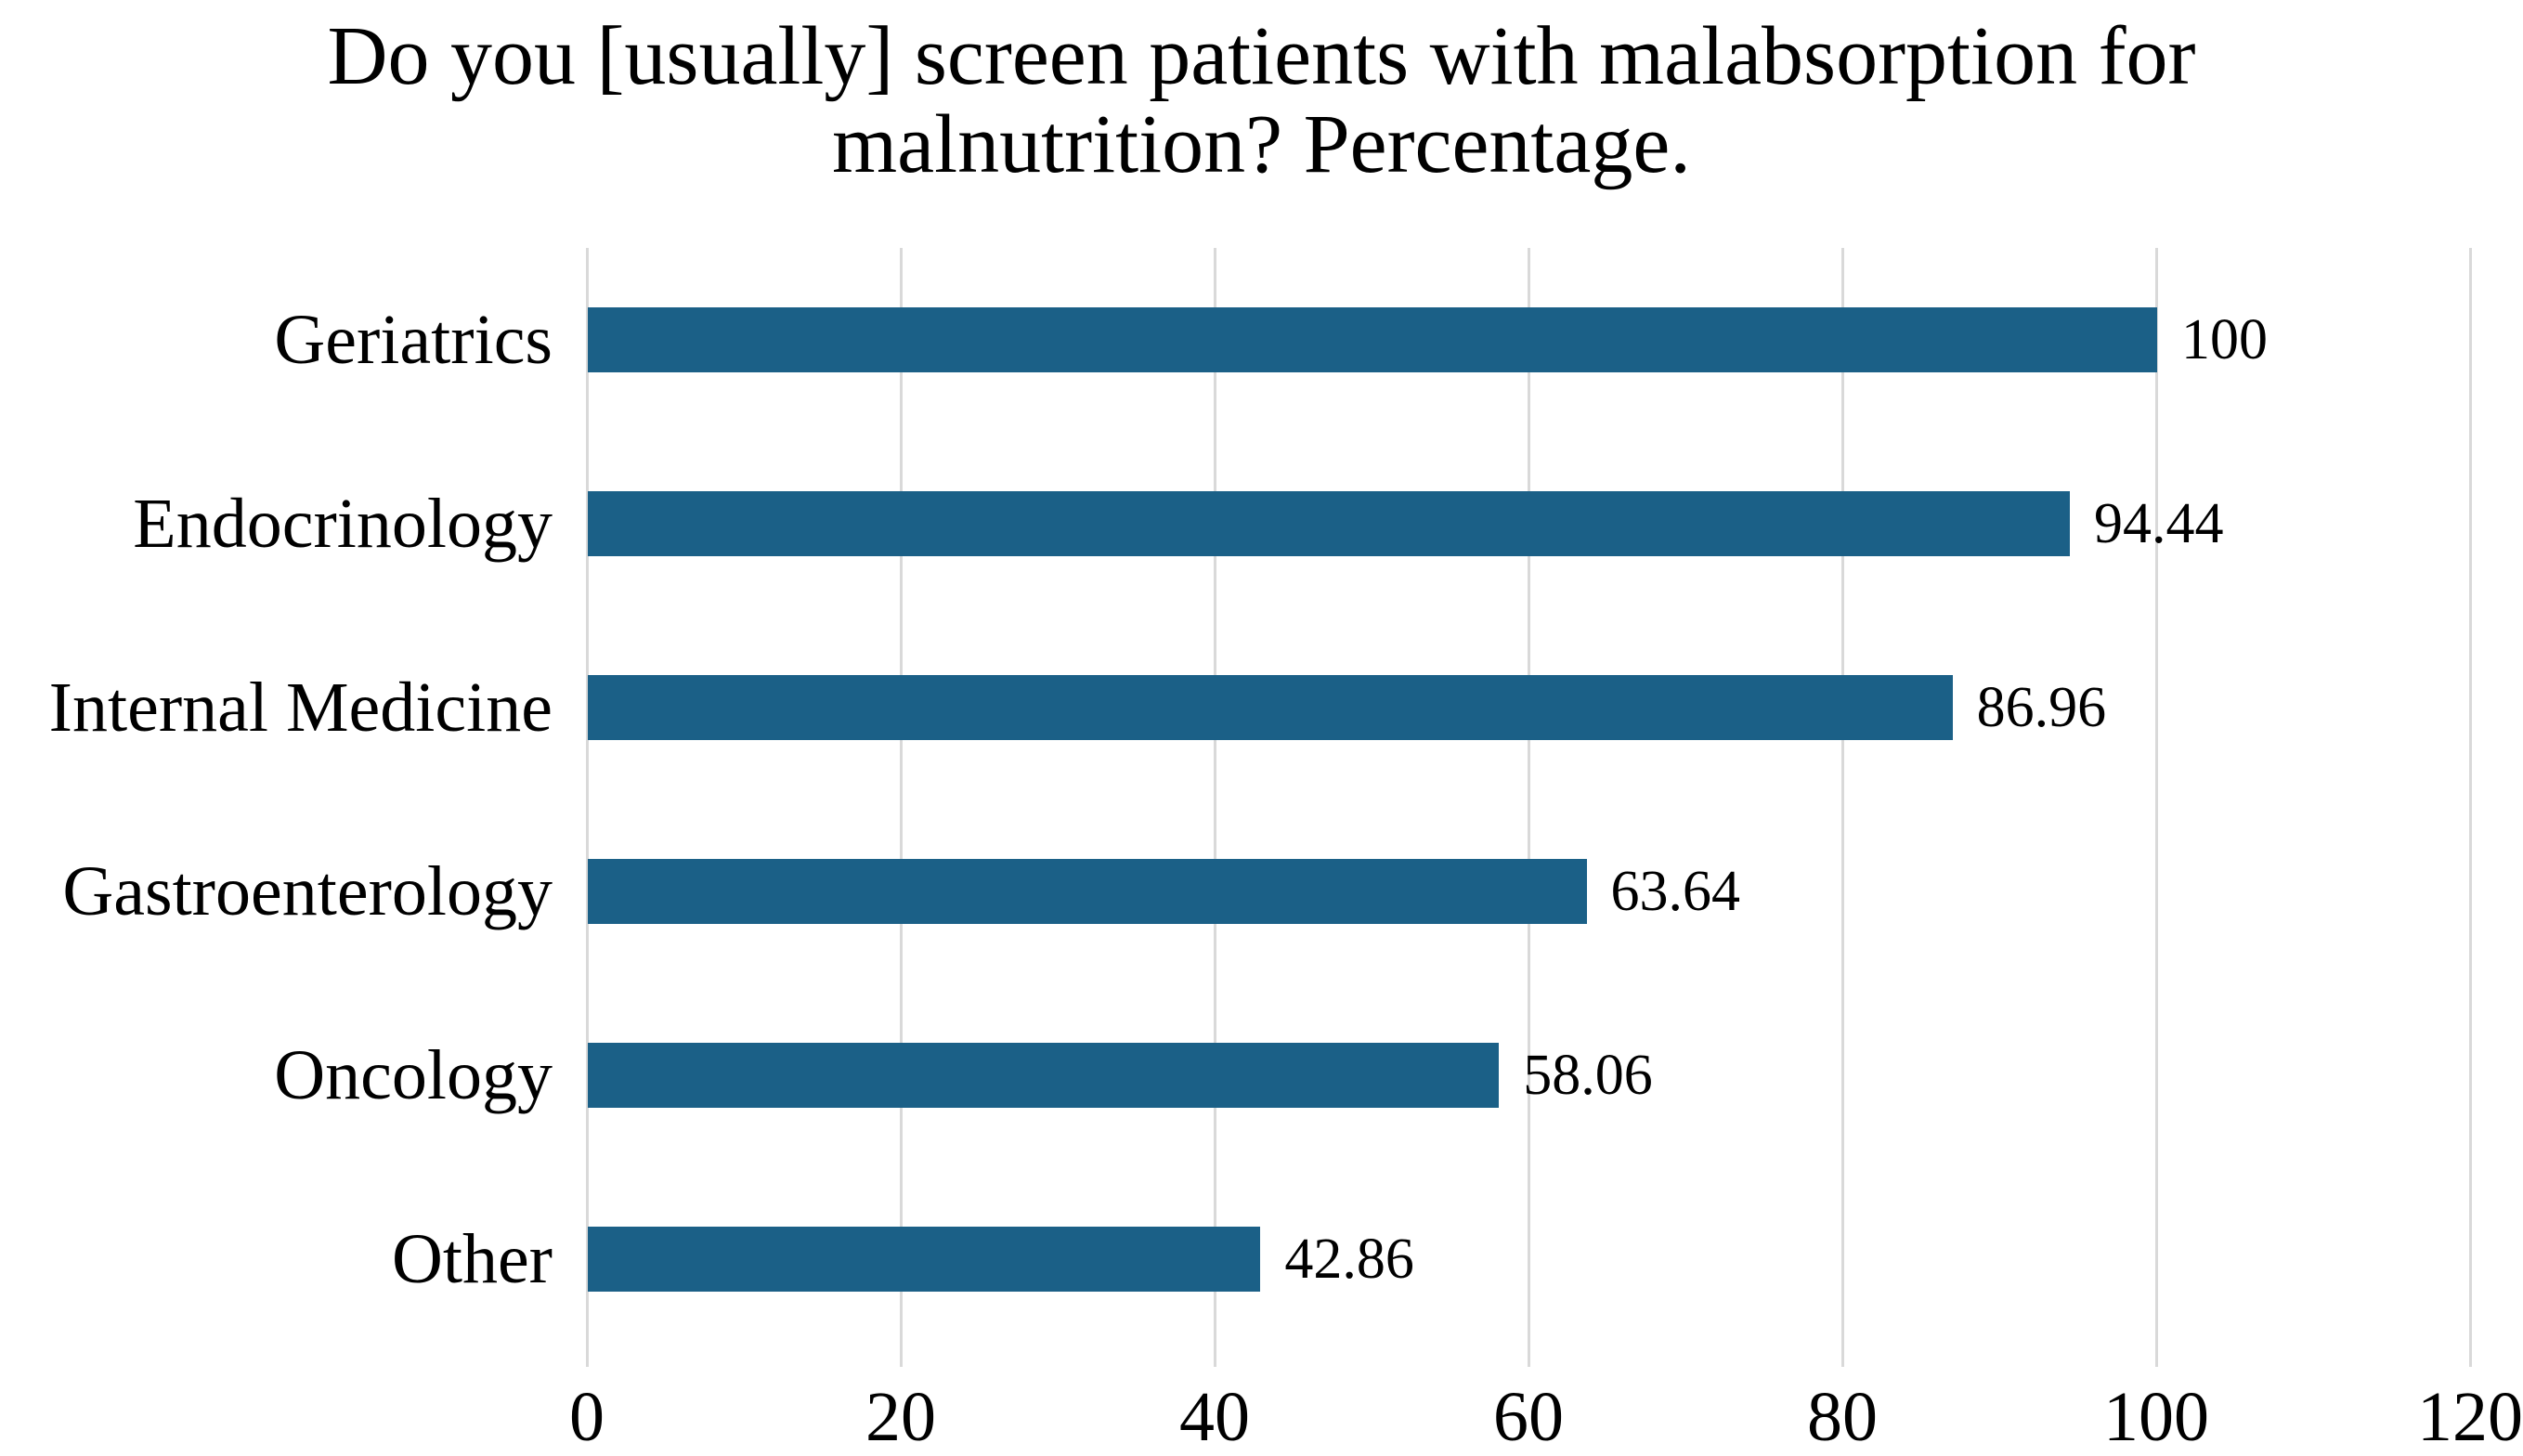 The height and width of the screenshot is (1456, 2523). What do you see at coordinates (413, 1075) in the screenshot?
I see `category-label-oncology: Oncology` at bounding box center [413, 1075].